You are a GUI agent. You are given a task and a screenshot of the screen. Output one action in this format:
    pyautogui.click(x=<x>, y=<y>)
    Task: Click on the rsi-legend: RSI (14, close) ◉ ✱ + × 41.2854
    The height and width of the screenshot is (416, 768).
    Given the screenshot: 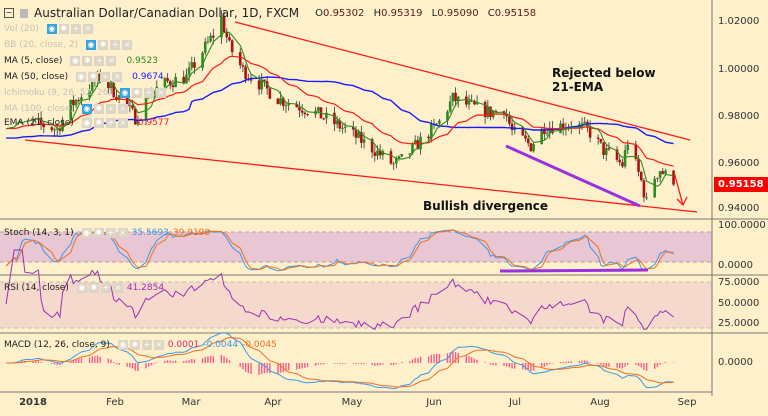 What is the action you would take?
    pyautogui.click(x=84, y=288)
    